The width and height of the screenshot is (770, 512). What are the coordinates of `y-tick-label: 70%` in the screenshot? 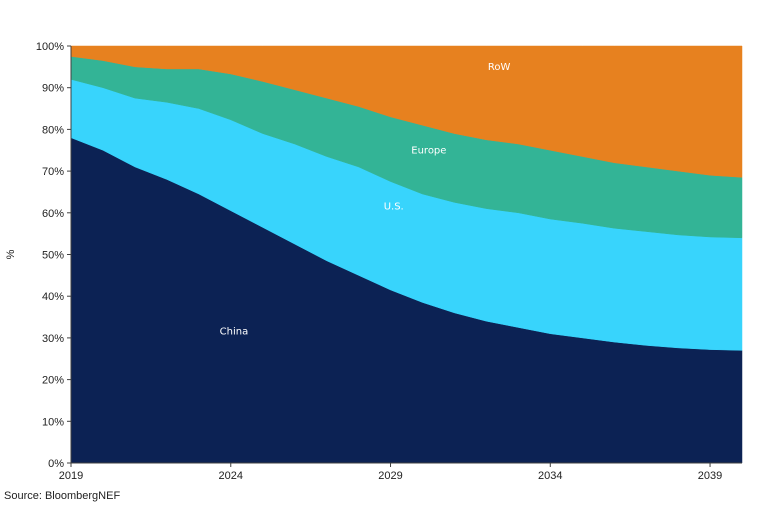 It's located at (53, 172).